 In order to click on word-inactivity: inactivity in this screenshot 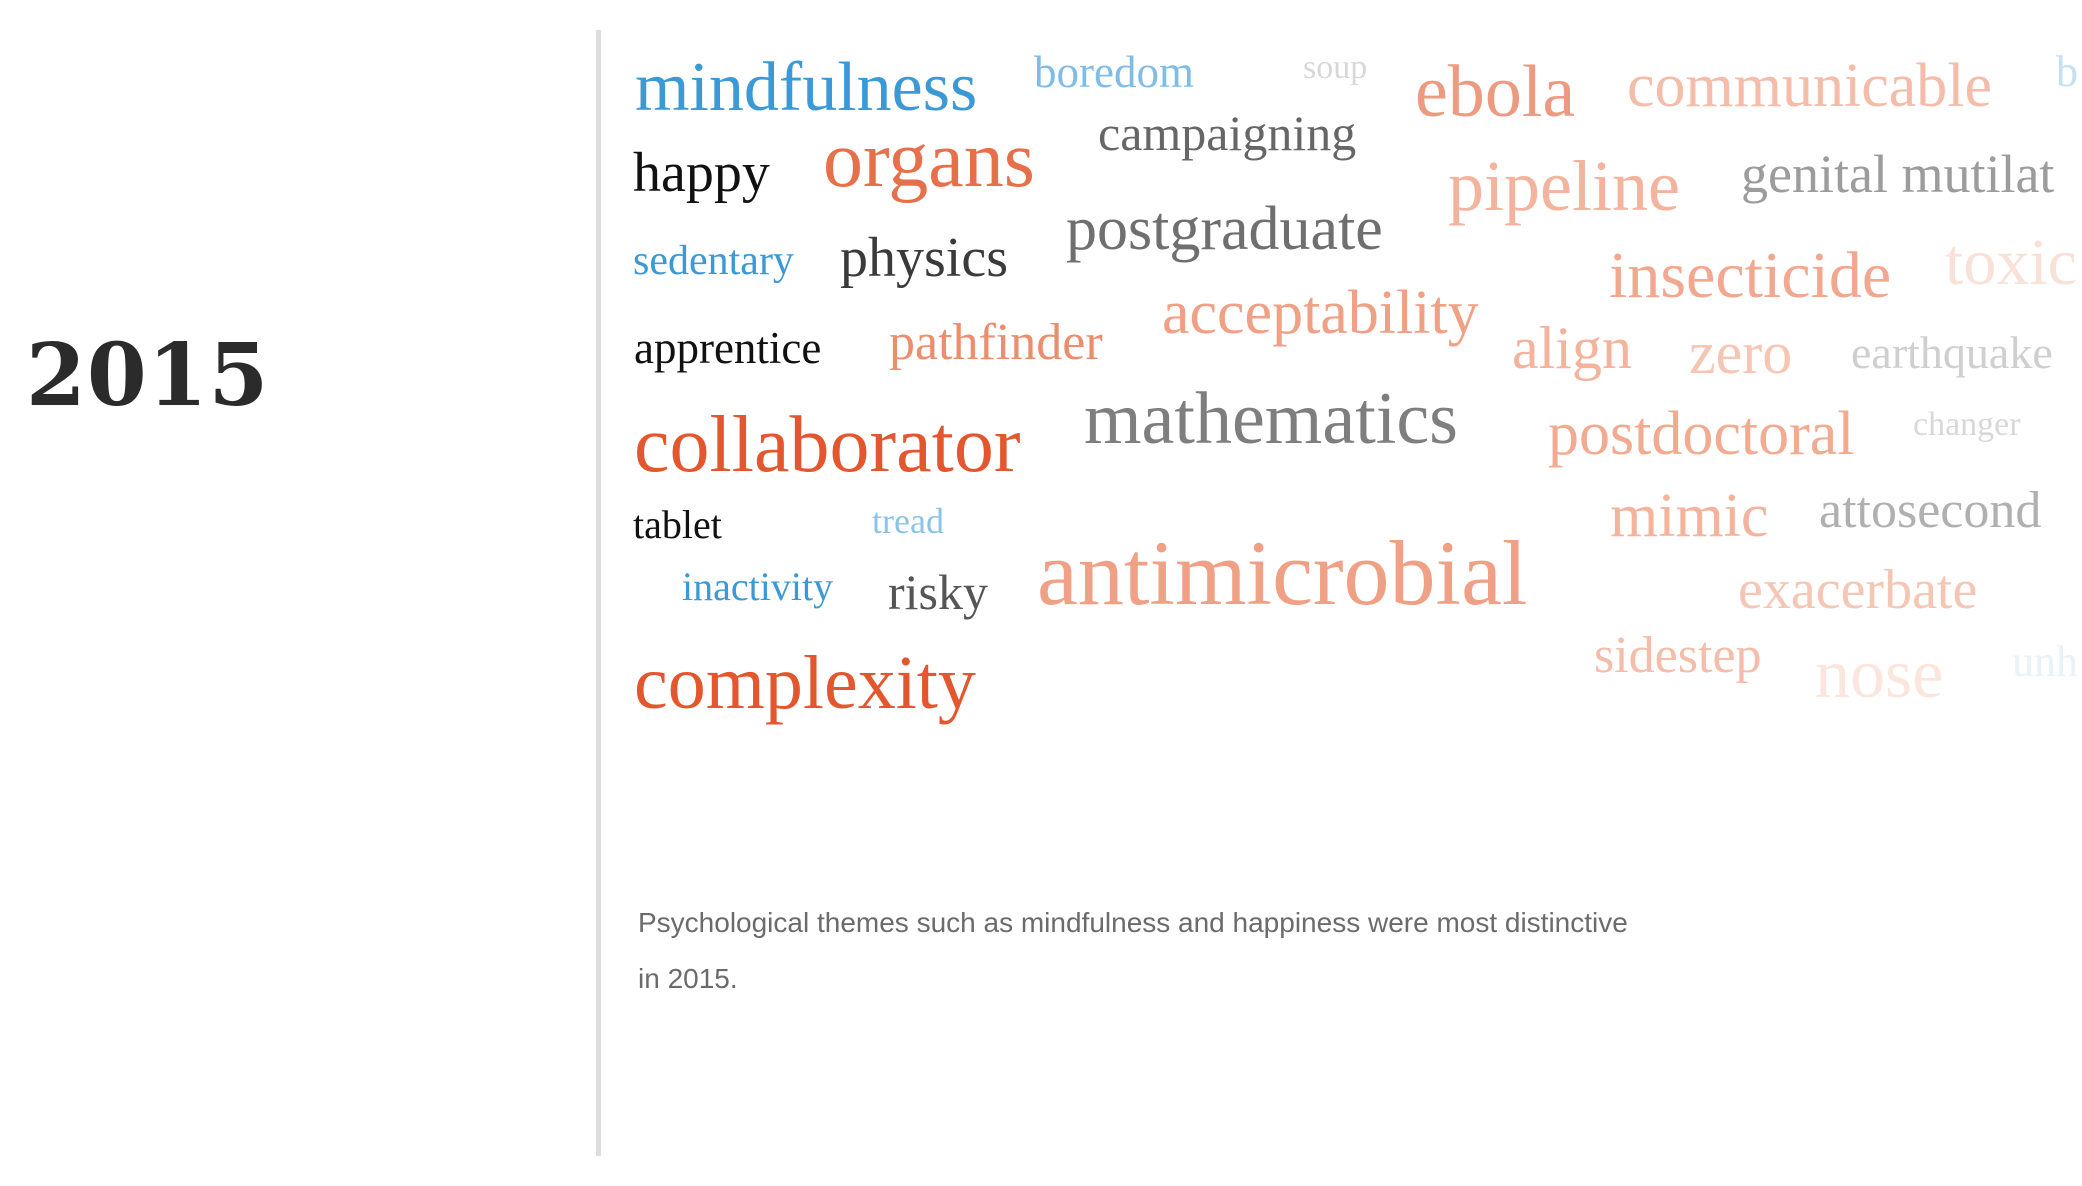, I will do `click(758, 586)`.